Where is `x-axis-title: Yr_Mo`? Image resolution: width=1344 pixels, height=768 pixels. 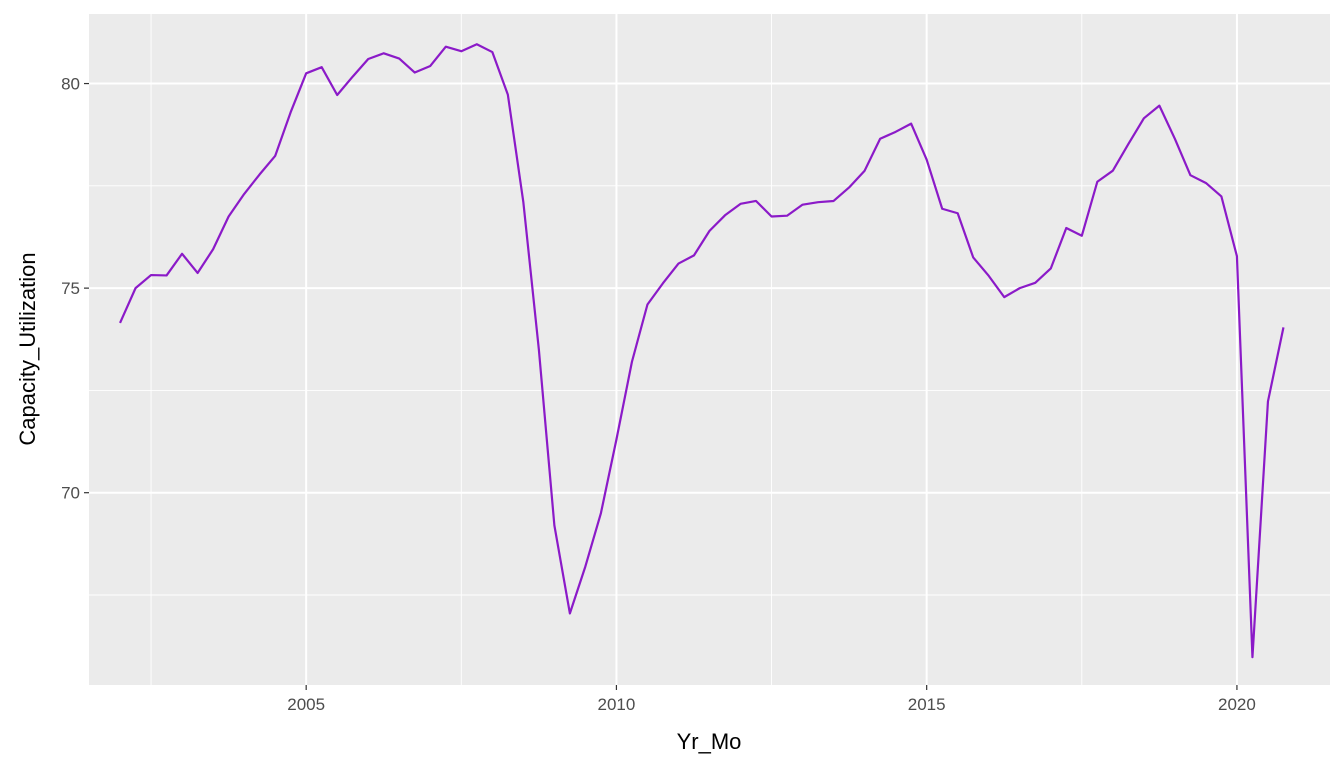
x-axis-title: Yr_Mo is located at coordinates (709, 741).